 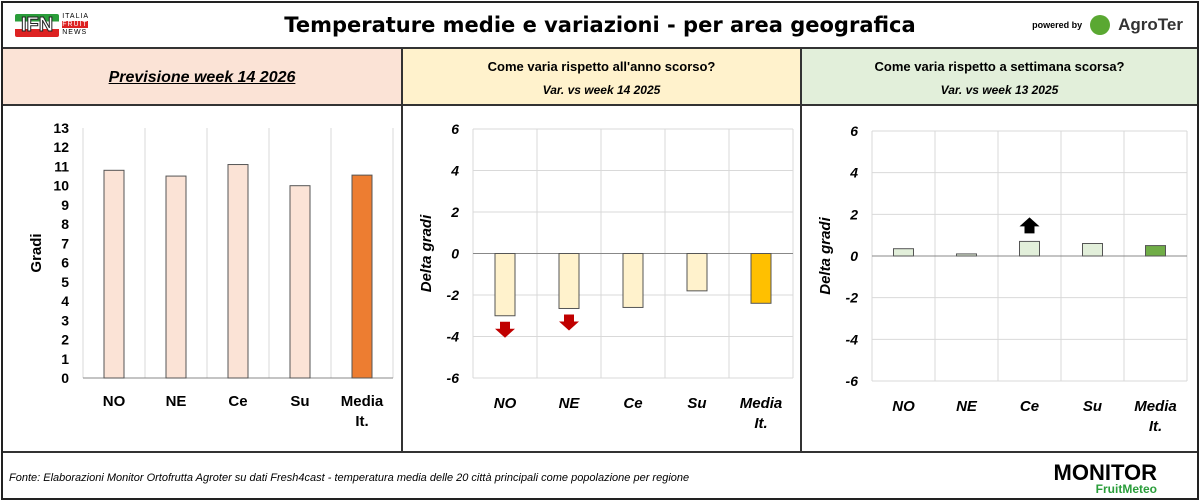 What do you see at coordinates (601, 66) in the screenshot?
I see `panel-title: Come varia rispetto all'anno scorso?` at bounding box center [601, 66].